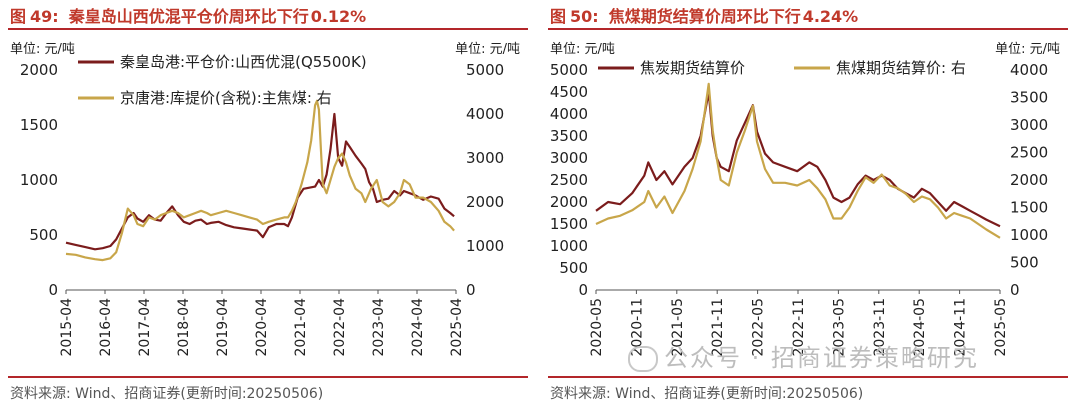 This screenshot has height=405, width=1080. I want to click on title-text: 焦煤期货结算价周环比下行, so click(704, 16).